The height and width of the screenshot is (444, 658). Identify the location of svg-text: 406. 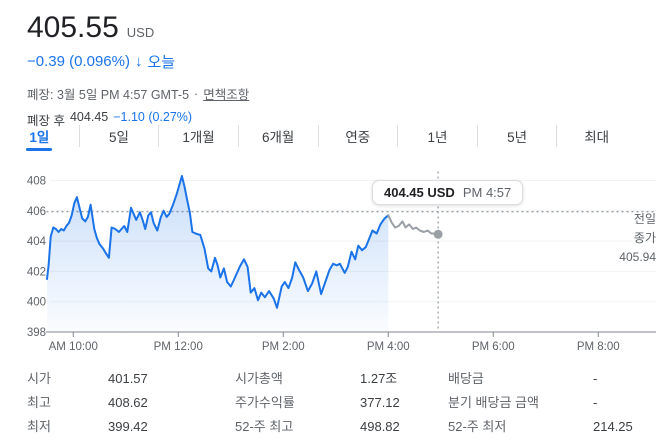
(36, 212).